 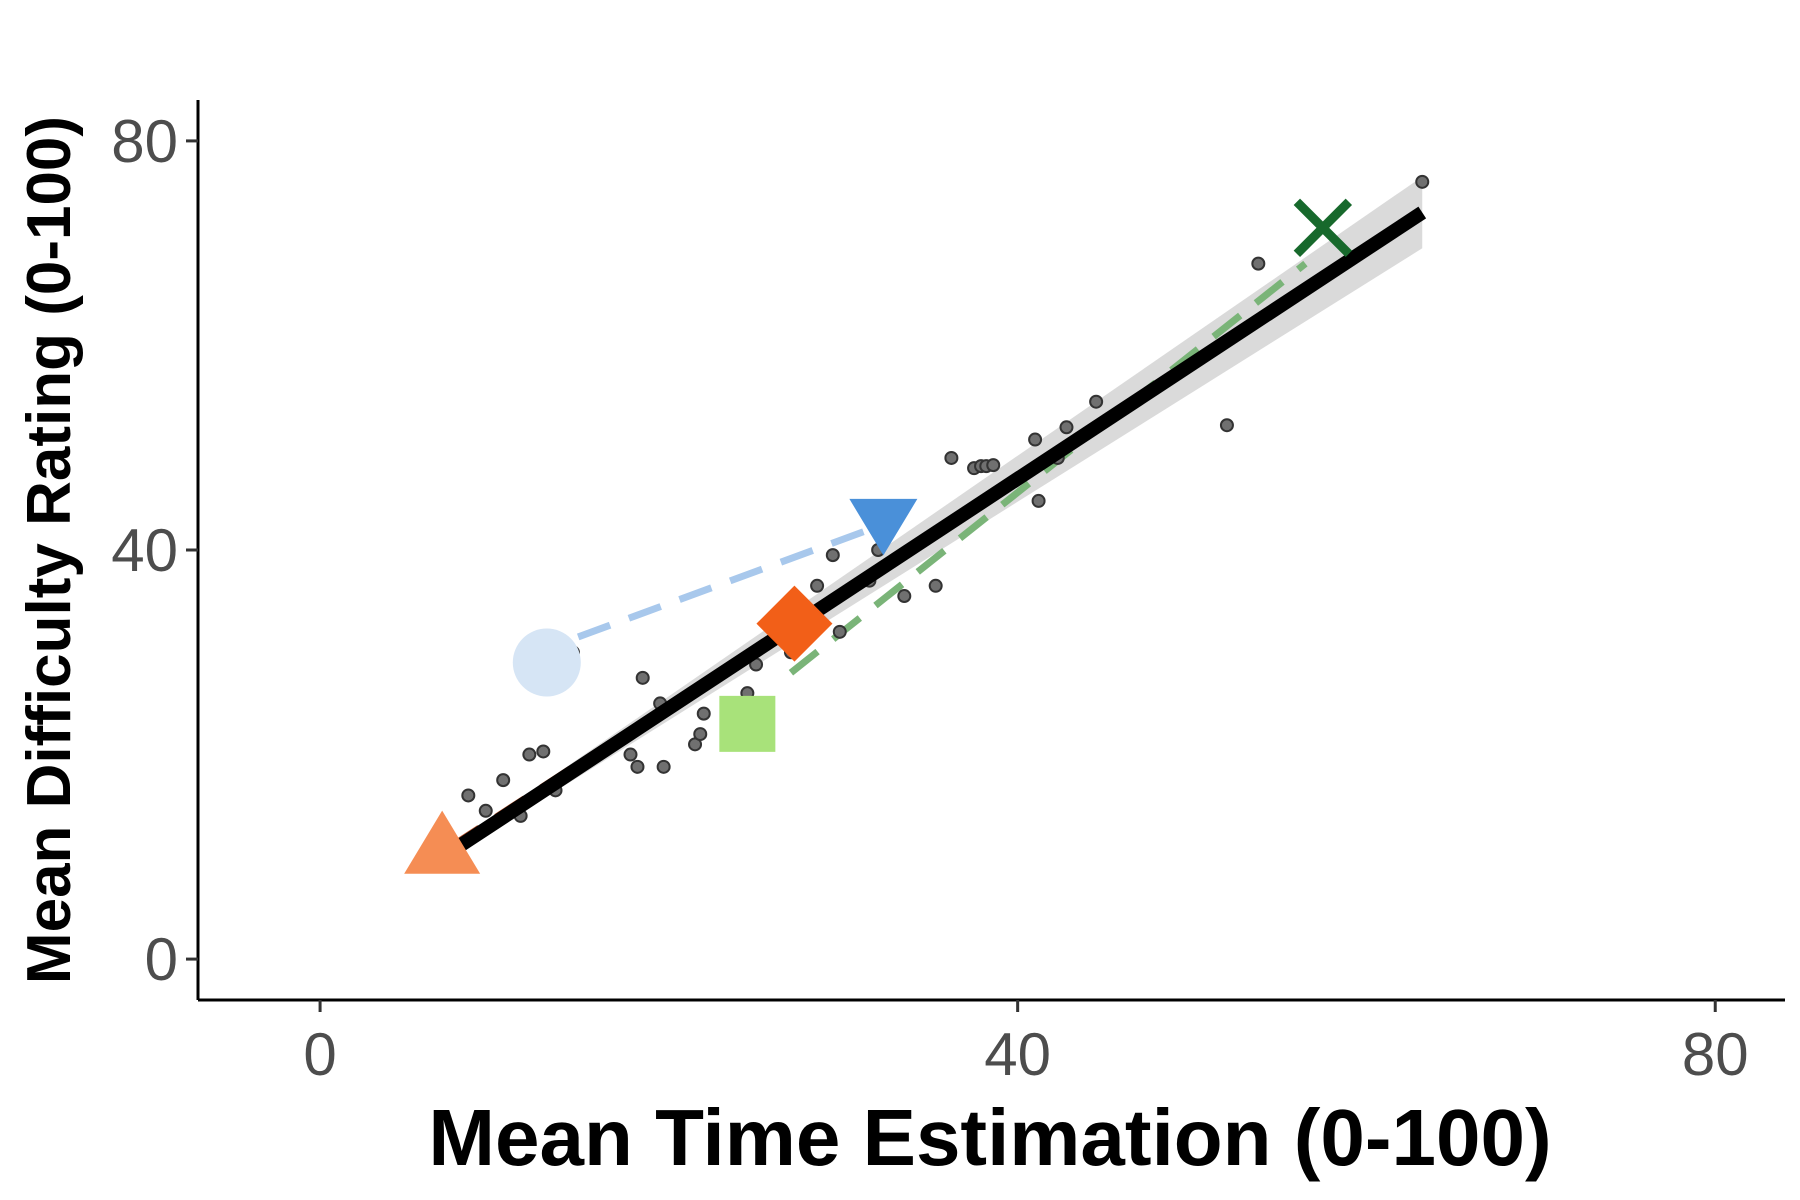 What do you see at coordinates (989, 1137) in the screenshot?
I see `x-axis-title: Mean Time Estimation (0-100)` at bounding box center [989, 1137].